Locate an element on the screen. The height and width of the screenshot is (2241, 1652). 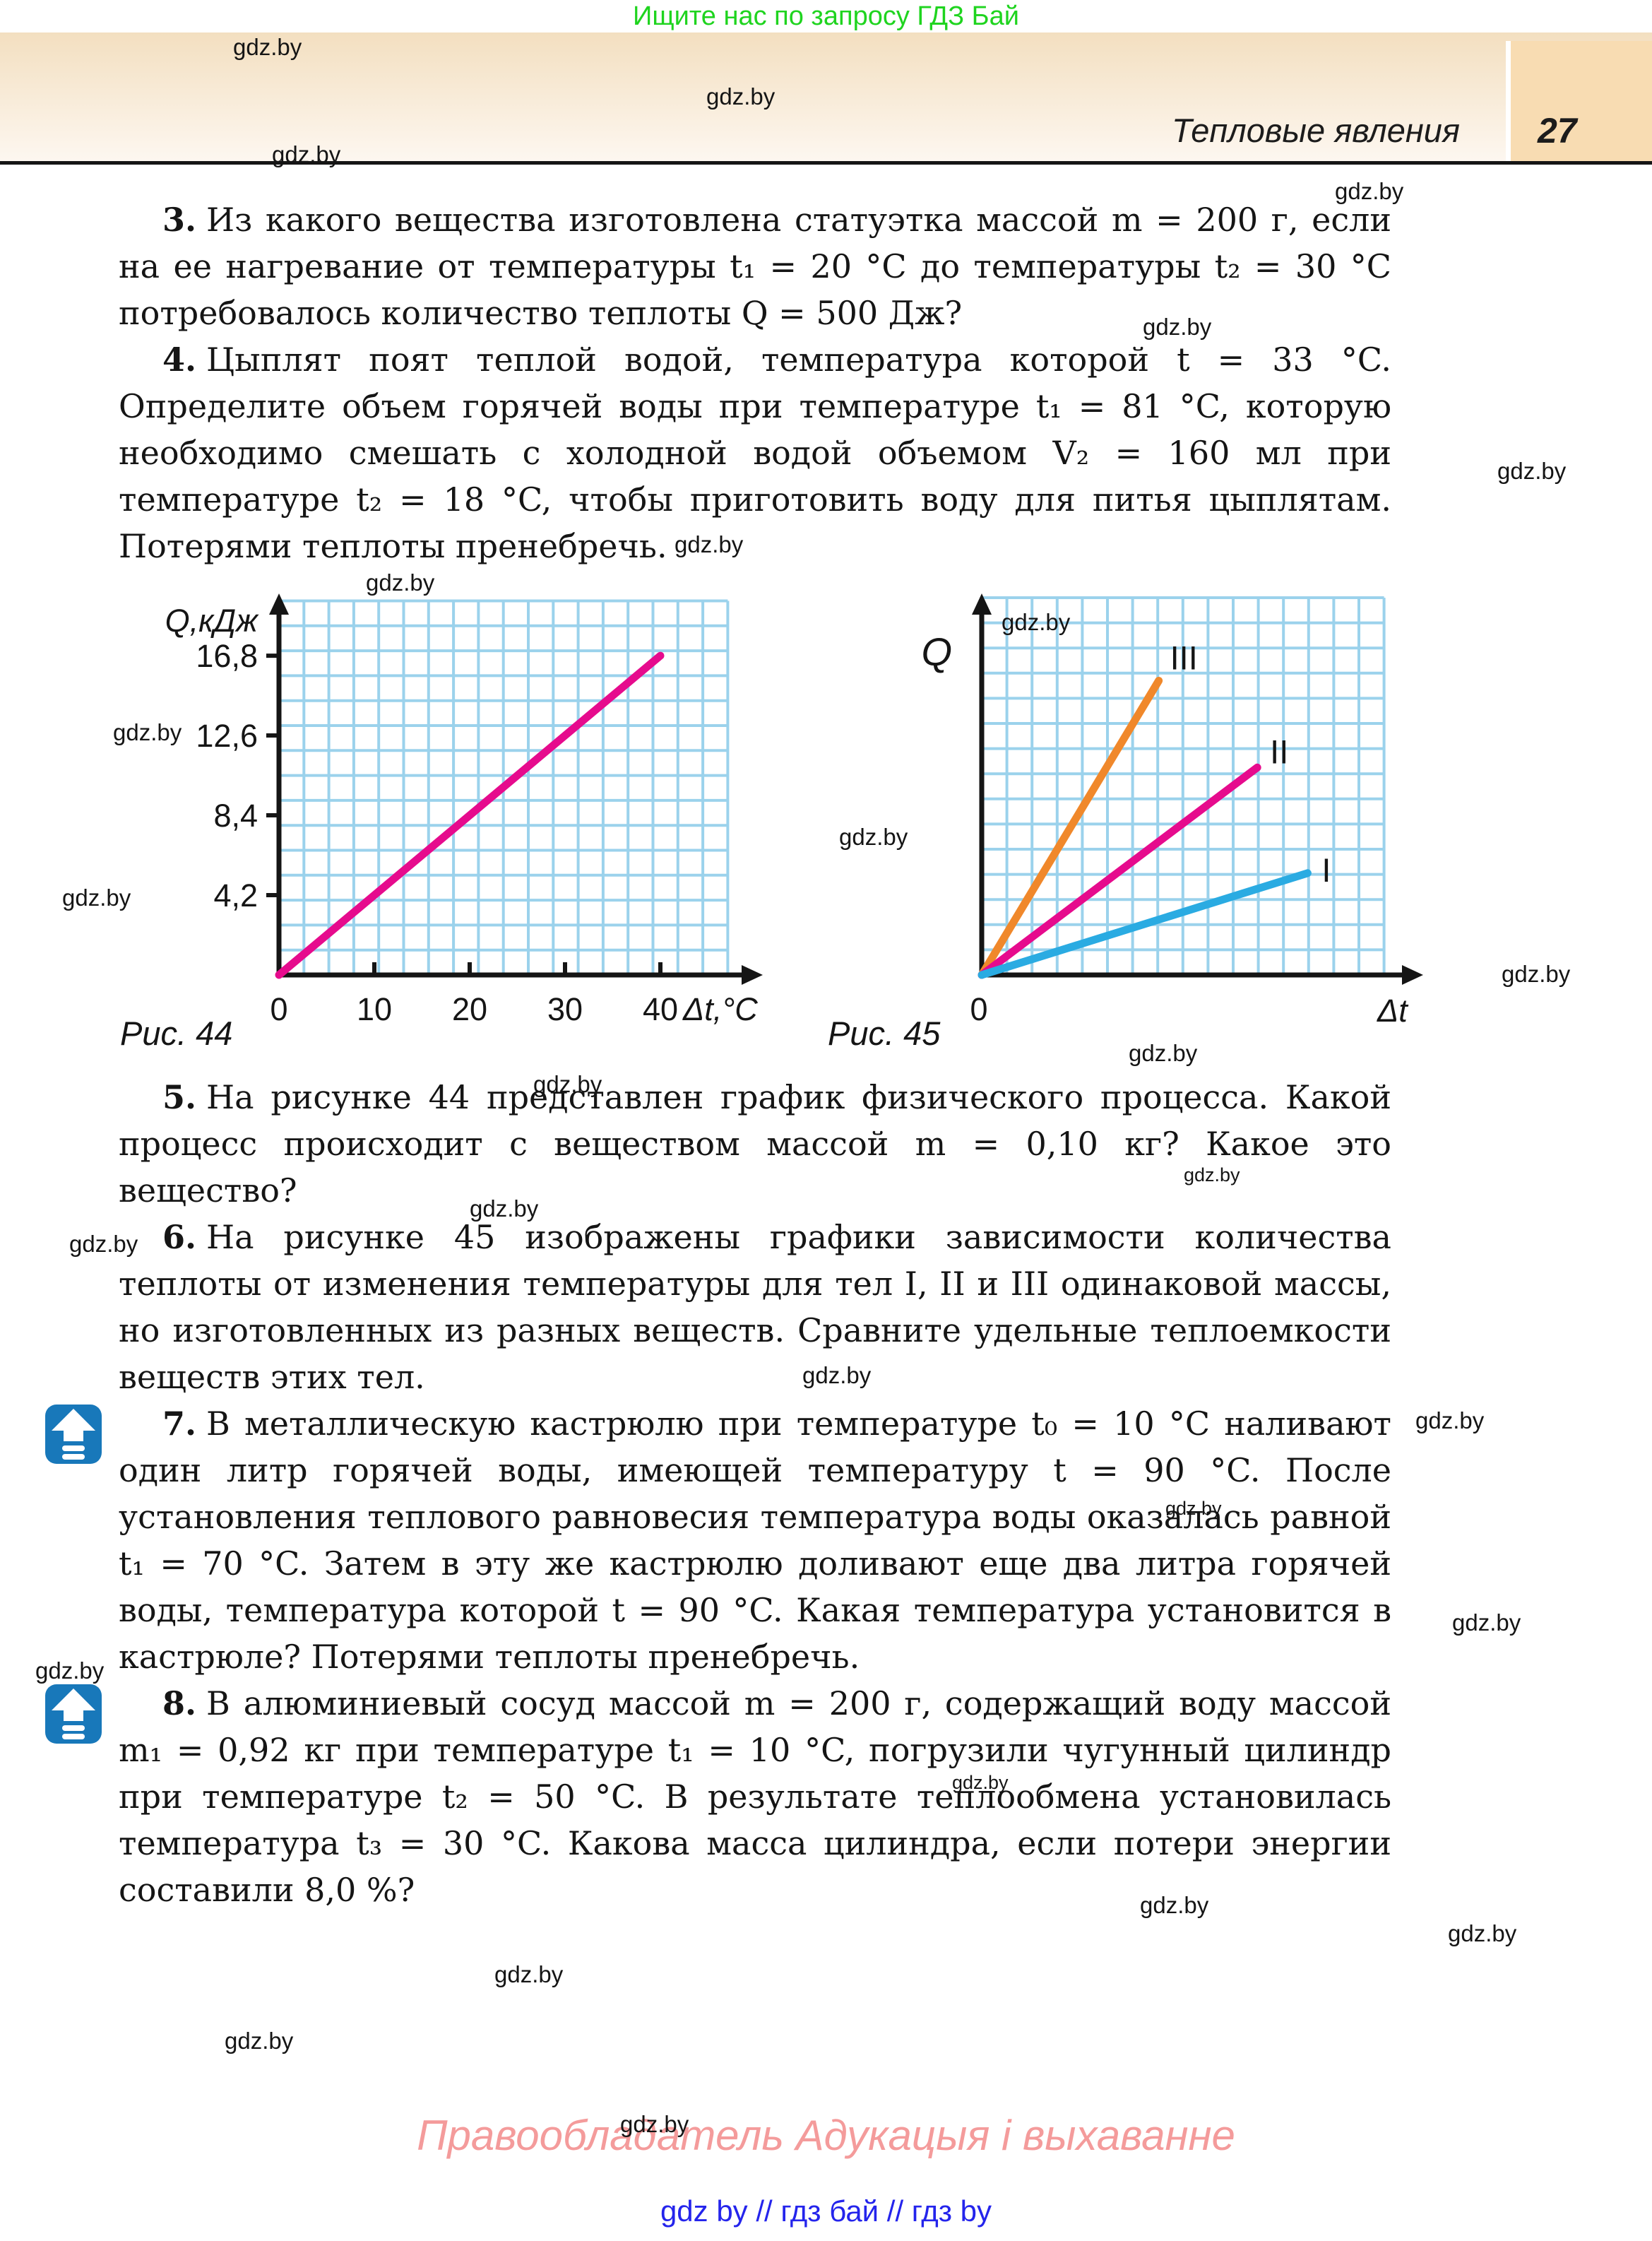
svg-text: 16,8 is located at coordinates (227, 656).